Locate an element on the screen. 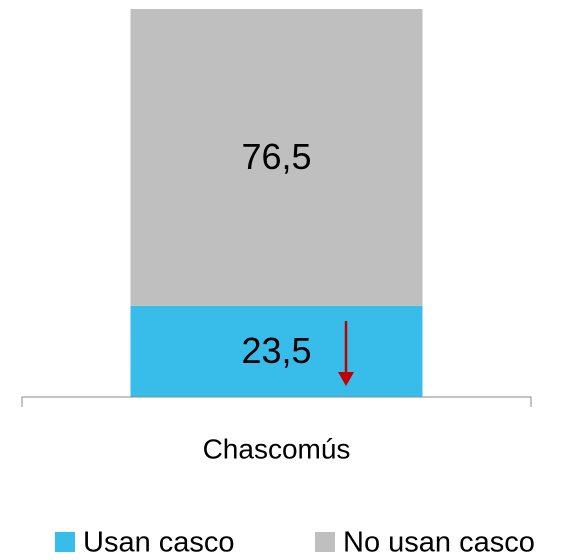 The width and height of the screenshot is (582, 560). legend-label: Usan casco is located at coordinates (159, 543).